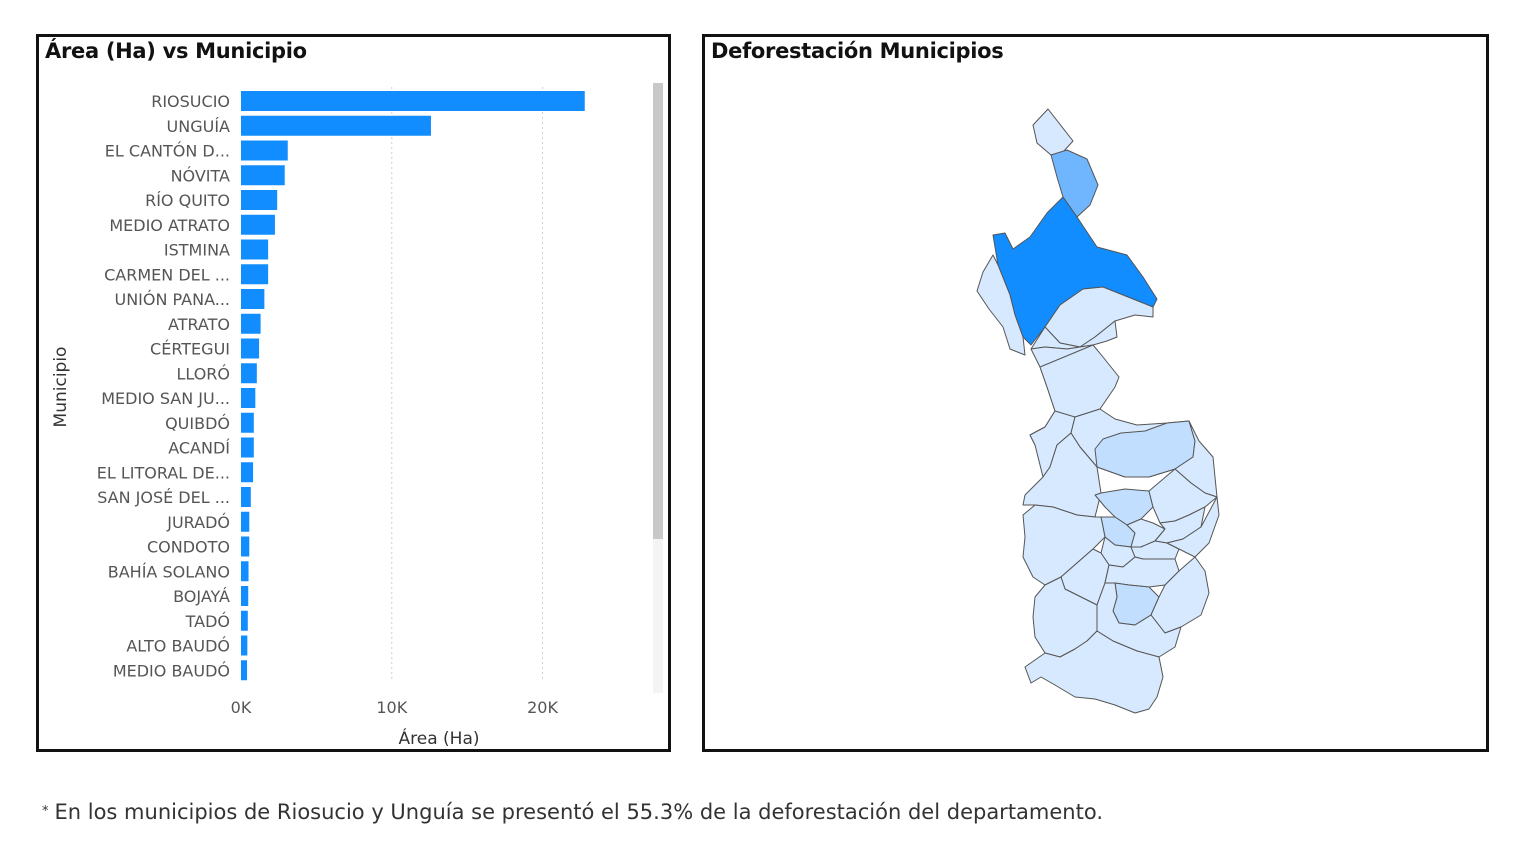 This screenshot has width=1514, height=848. What do you see at coordinates (1053, 132) in the screenshot?
I see `map-region-acandi` at bounding box center [1053, 132].